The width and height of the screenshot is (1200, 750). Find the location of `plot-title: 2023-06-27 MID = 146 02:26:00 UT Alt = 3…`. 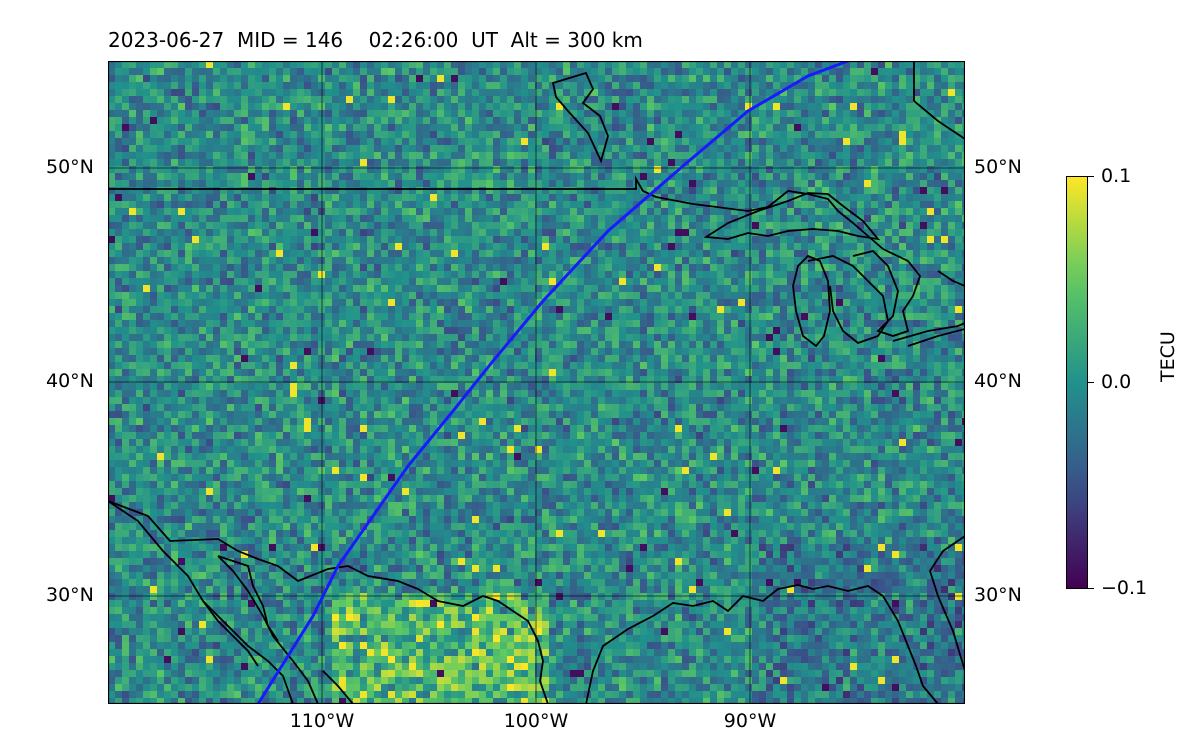

plot-title: 2023-06-27 MID = 146 02:26:00 UT Alt = 3… is located at coordinates (375, 40).